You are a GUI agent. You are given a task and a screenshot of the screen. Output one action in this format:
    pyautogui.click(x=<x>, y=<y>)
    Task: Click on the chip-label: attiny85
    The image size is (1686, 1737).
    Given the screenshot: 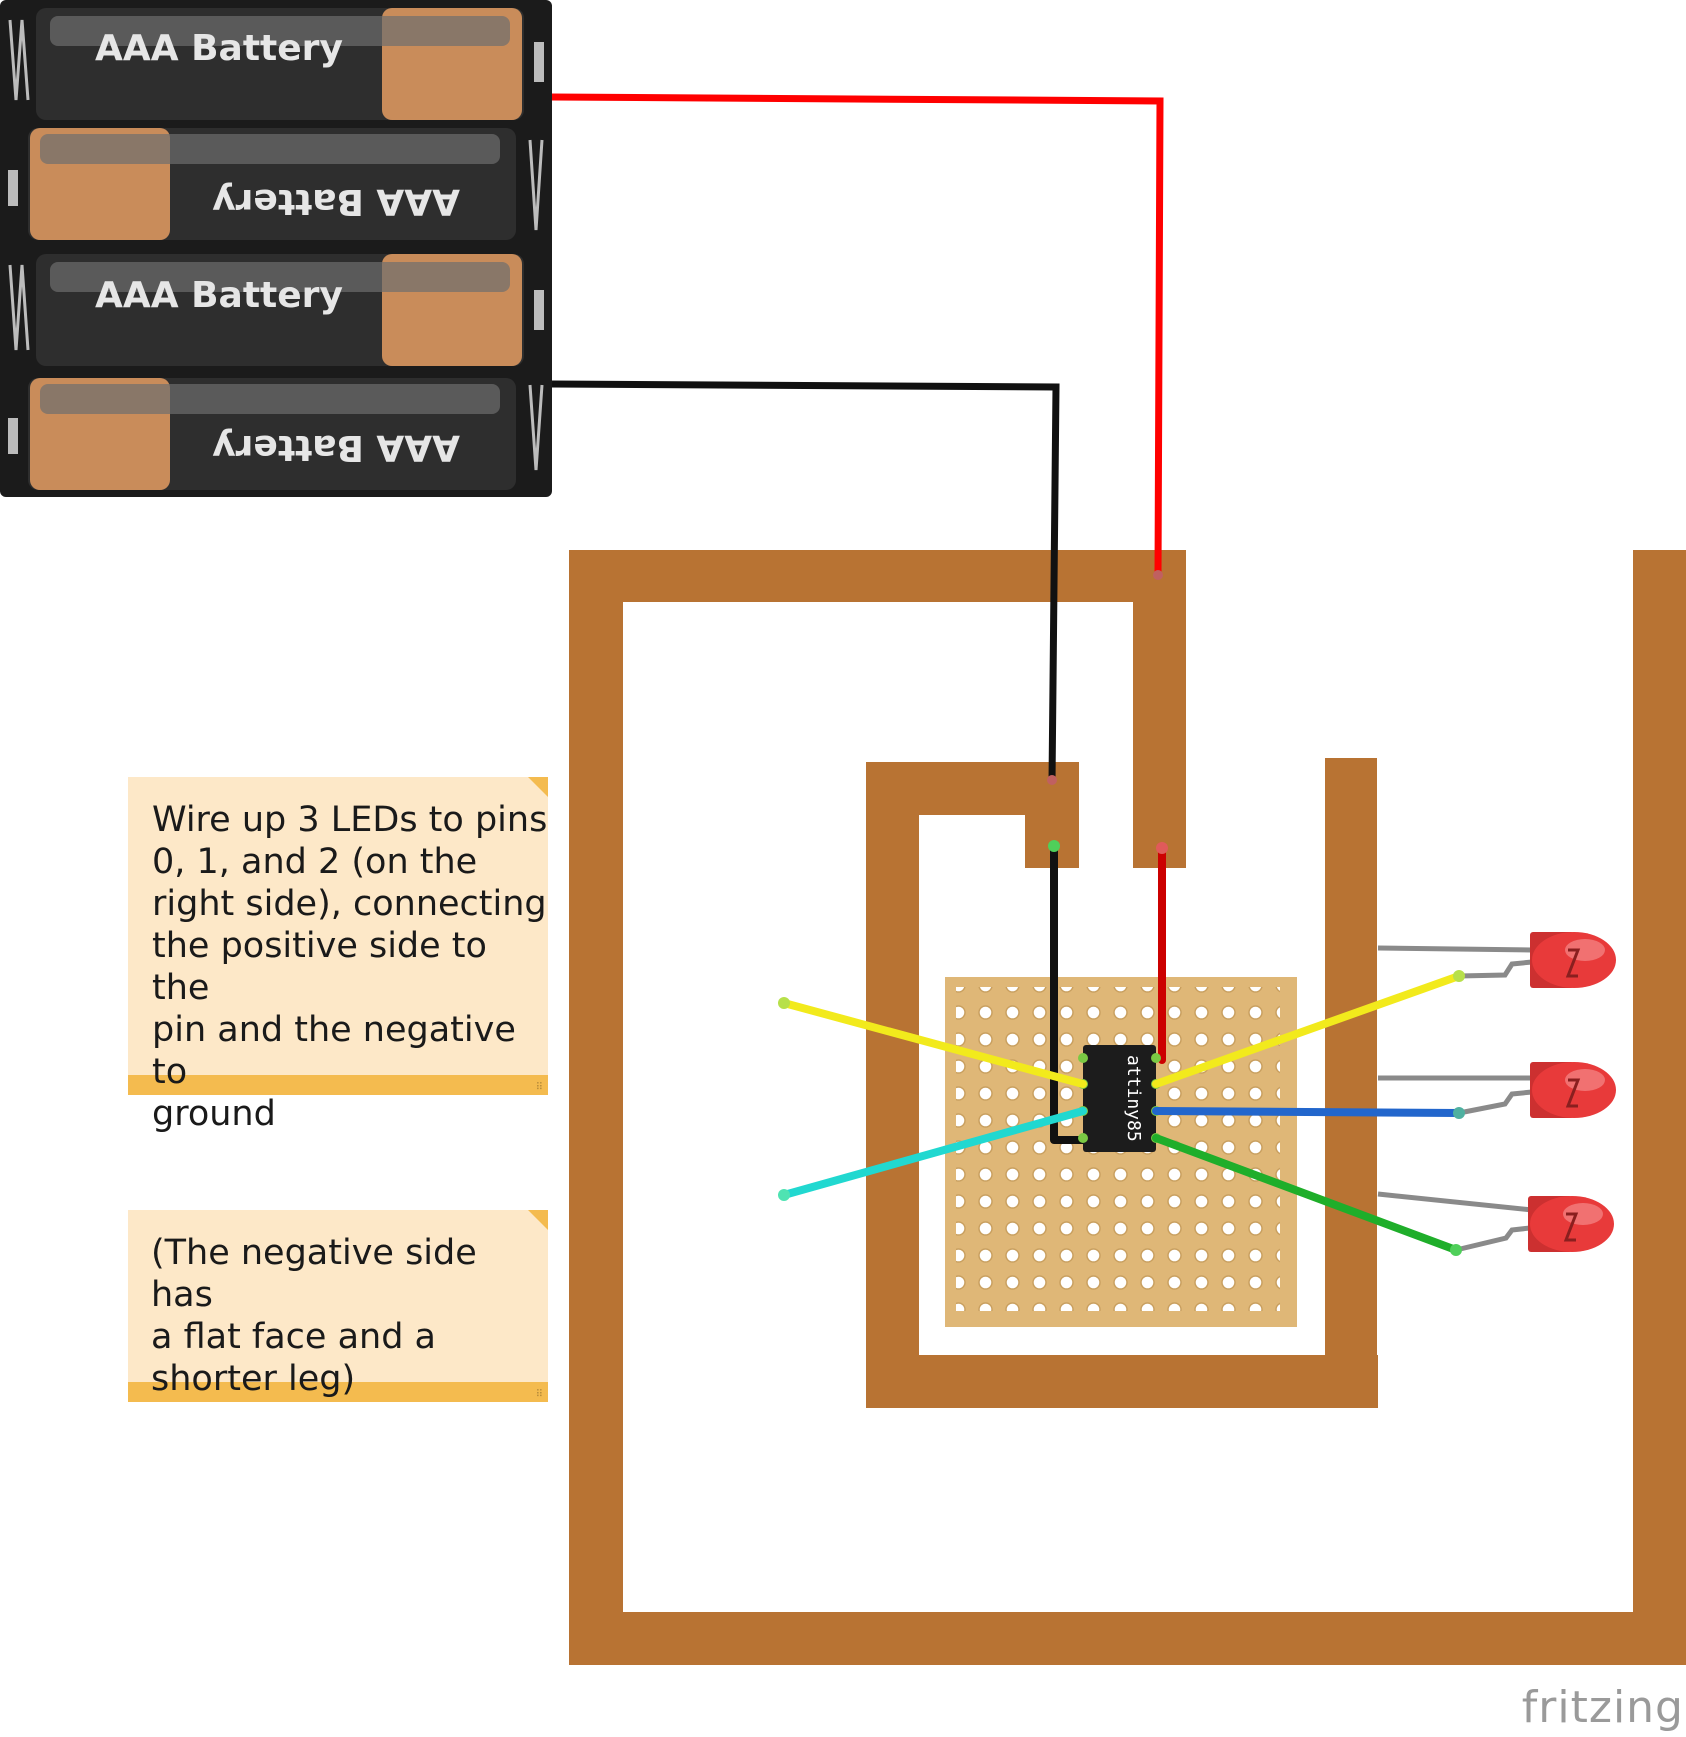 What is the action you would take?
    pyautogui.click(x=1133, y=1098)
    